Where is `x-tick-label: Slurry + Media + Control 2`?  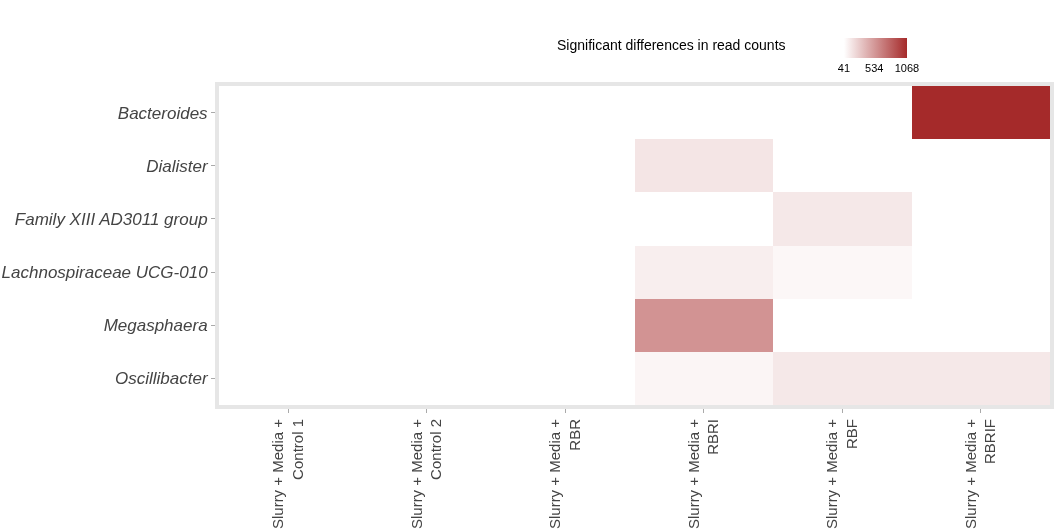
x-tick-label: Slurry + Media + Control 2 is located at coordinates (426, 474).